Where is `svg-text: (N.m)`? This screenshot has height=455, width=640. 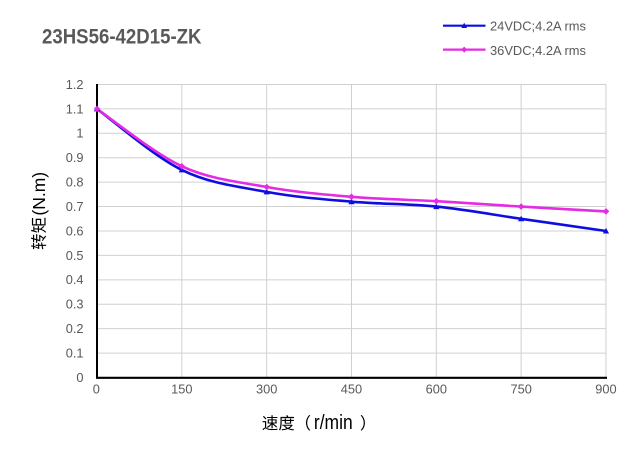 svg-text: (N.m) is located at coordinates (39, 194).